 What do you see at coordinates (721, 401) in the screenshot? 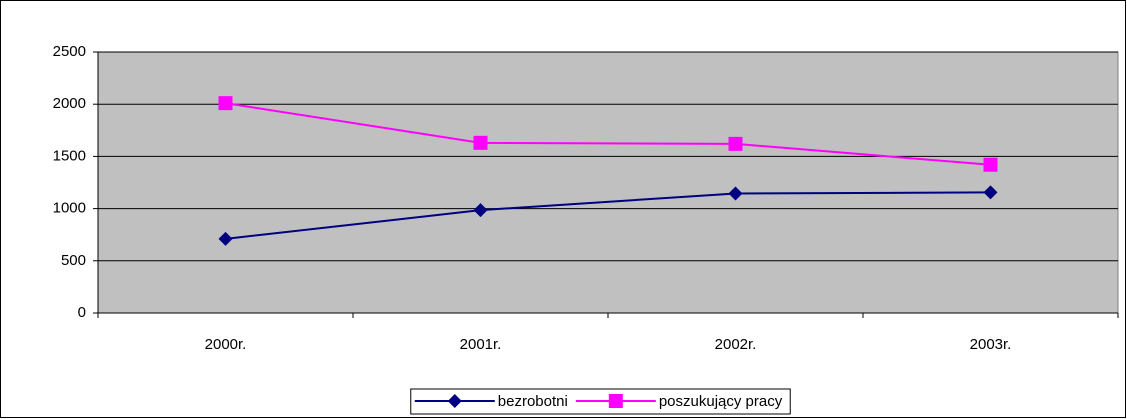
I see `legend-label: poszukujący pracy` at bounding box center [721, 401].